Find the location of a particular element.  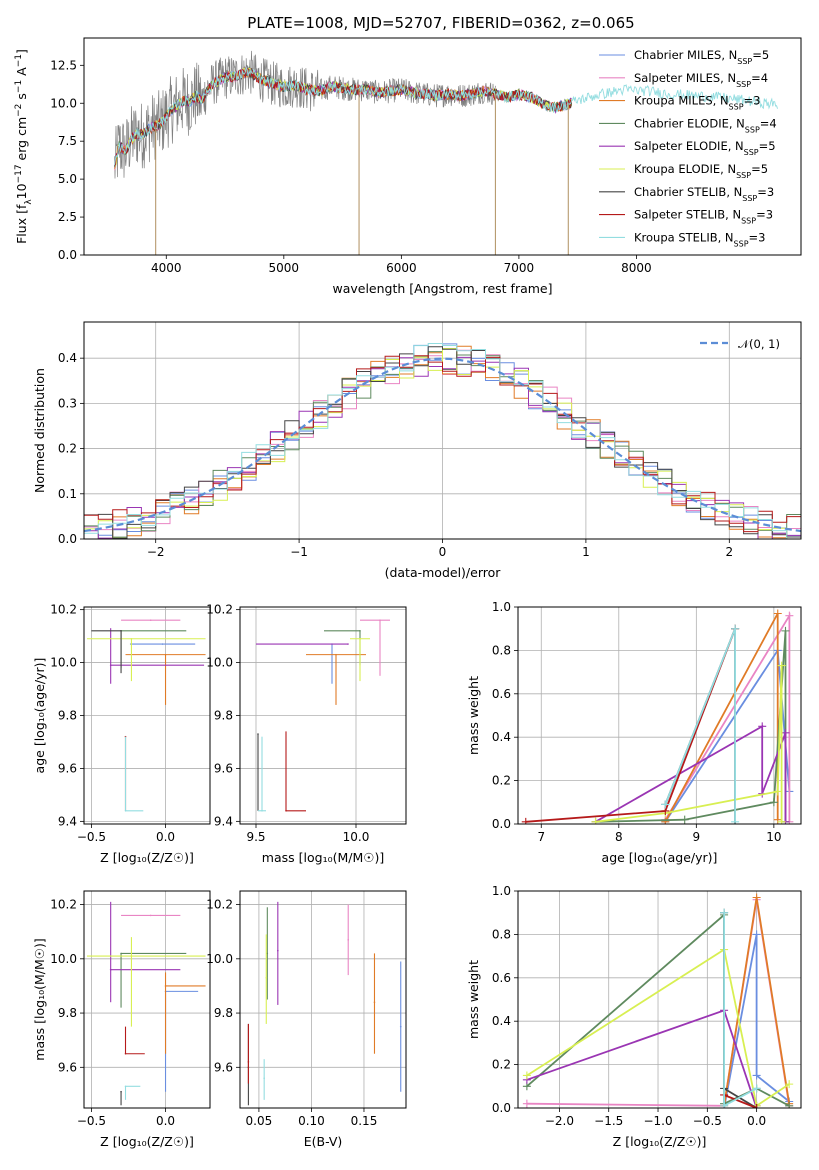

x-tick-label: 0.10 is located at coordinates (311, 1121).